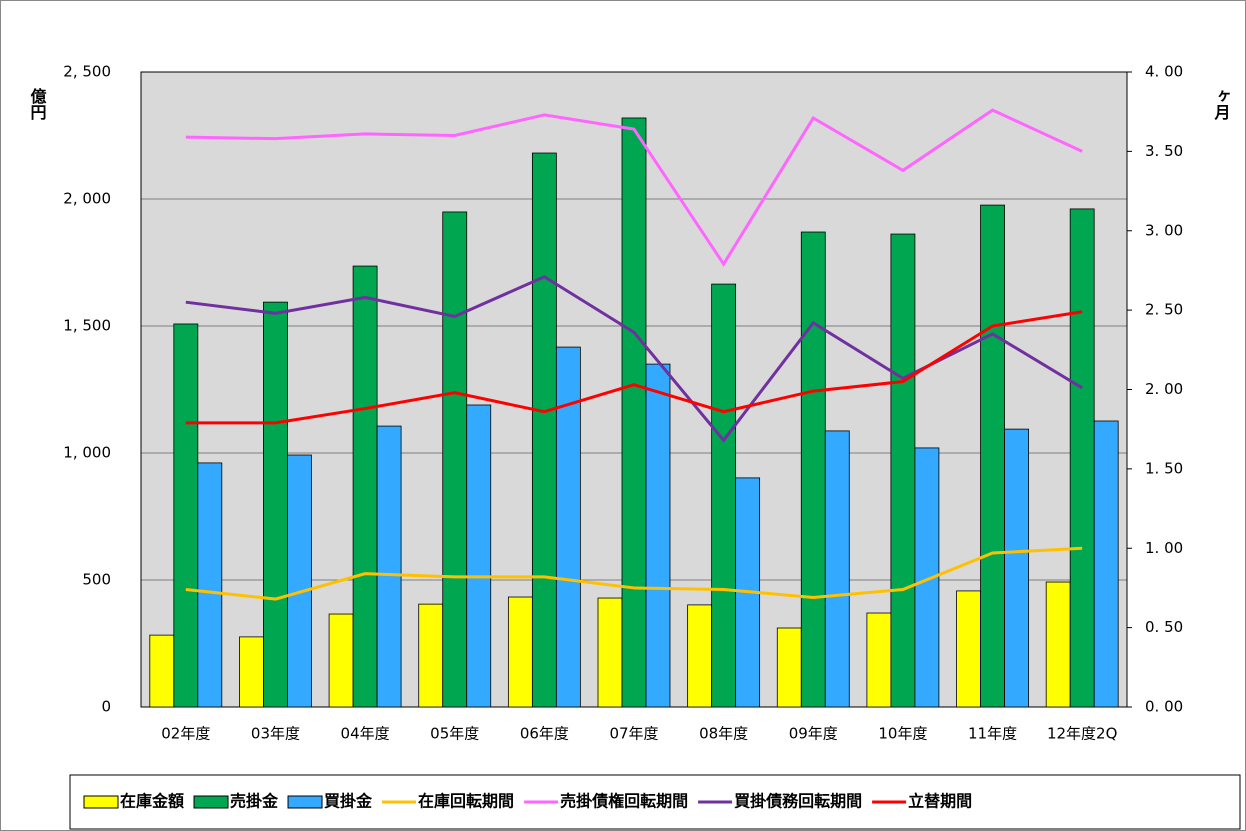 Image resolution: width=1246 pixels, height=831 pixels. Describe the element at coordinates (1082, 734) in the screenshot. I see `x-tick-label: 12年度2Q` at that location.